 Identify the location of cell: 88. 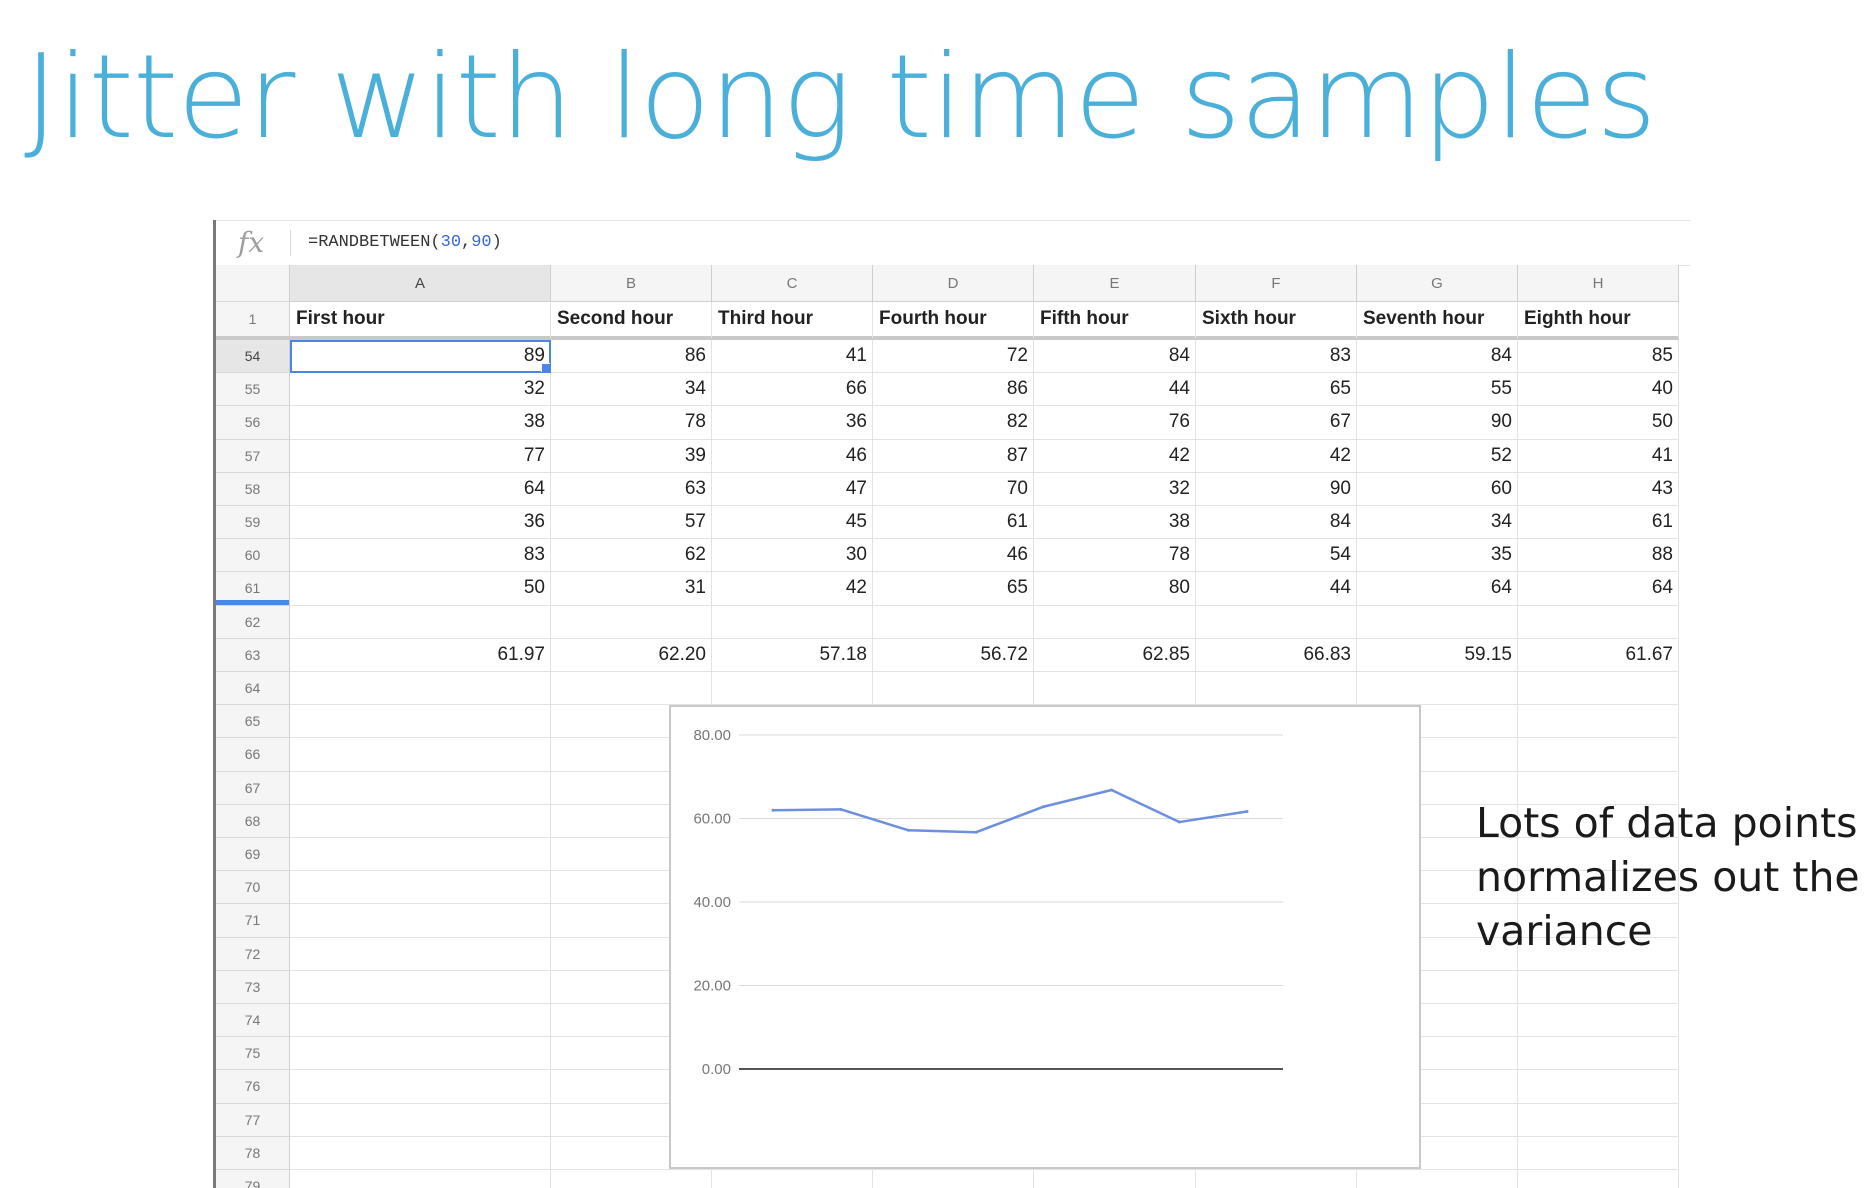
(1598, 556).